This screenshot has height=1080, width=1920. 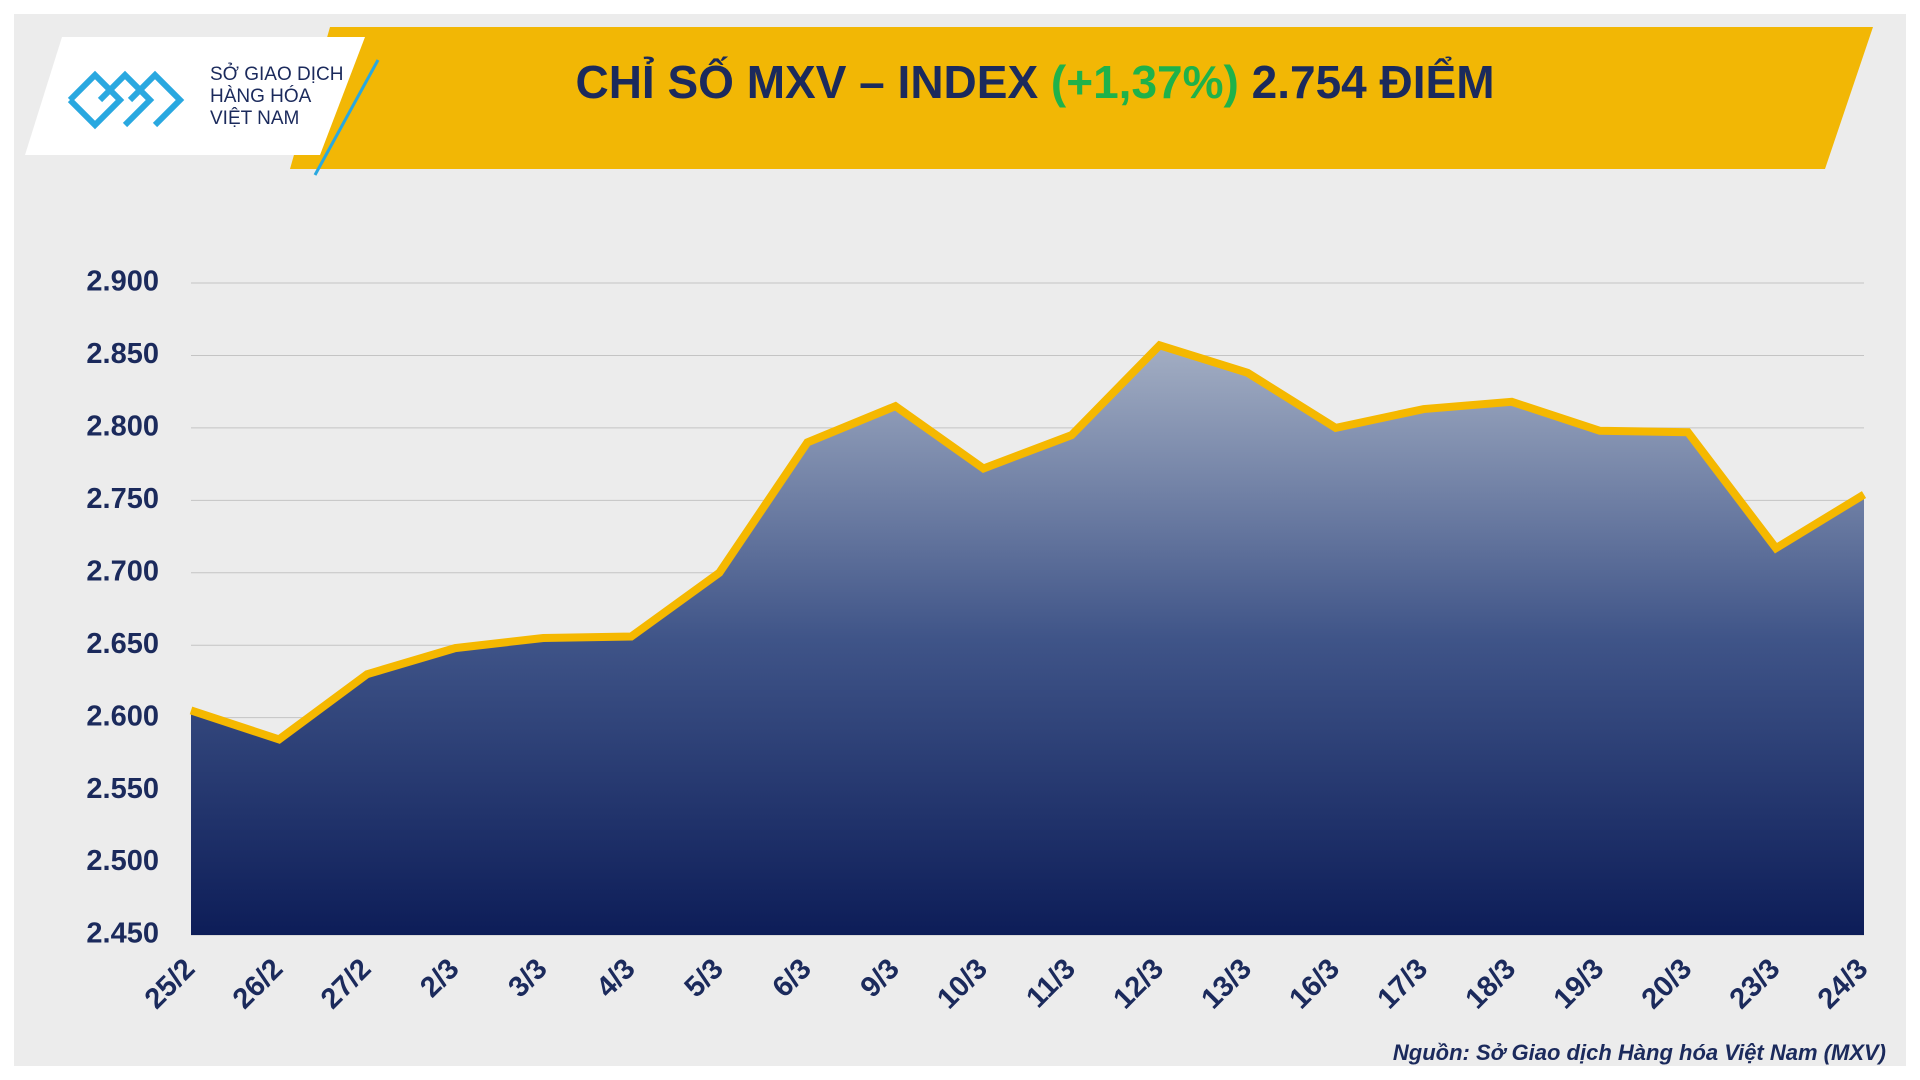 I want to click on y-tick-label: 2.700, so click(x=122, y=571).